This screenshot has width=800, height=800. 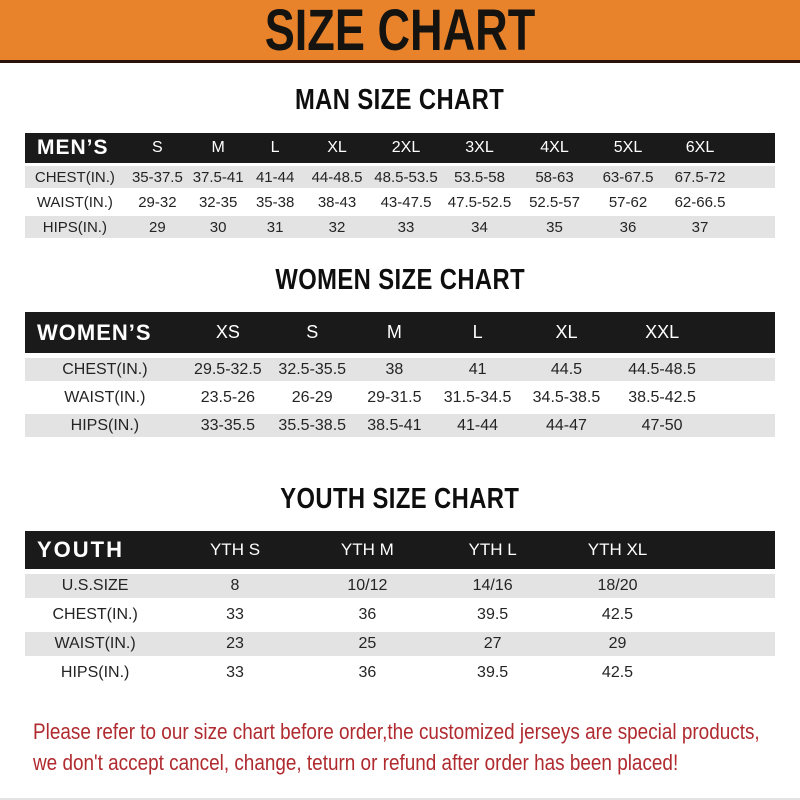 I want to click on size-cell: 35-37.5, so click(x=157, y=177).